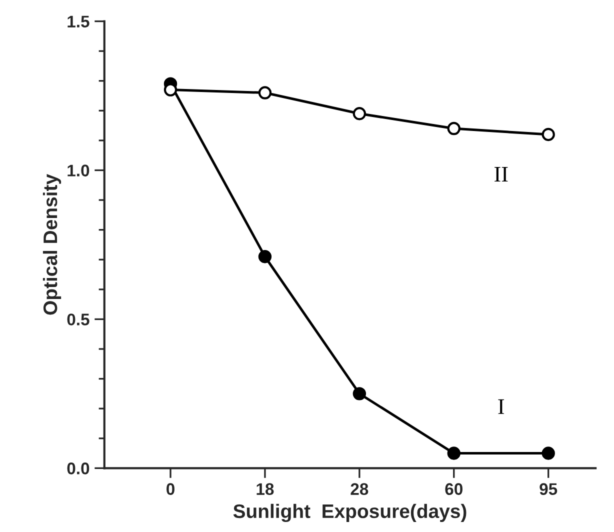  What do you see at coordinates (349, 513) in the screenshot?
I see `x-axis-title: Sunlight Exposure(days)` at bounding box center [349, 513].